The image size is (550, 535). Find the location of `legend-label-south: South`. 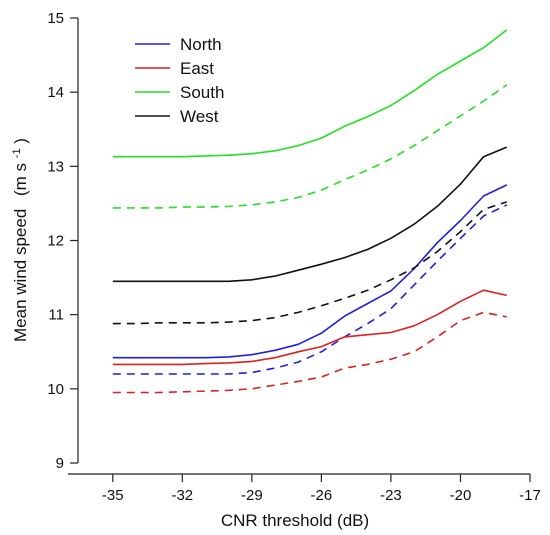

legend-label-south: South is located at coordinates (202, 92).